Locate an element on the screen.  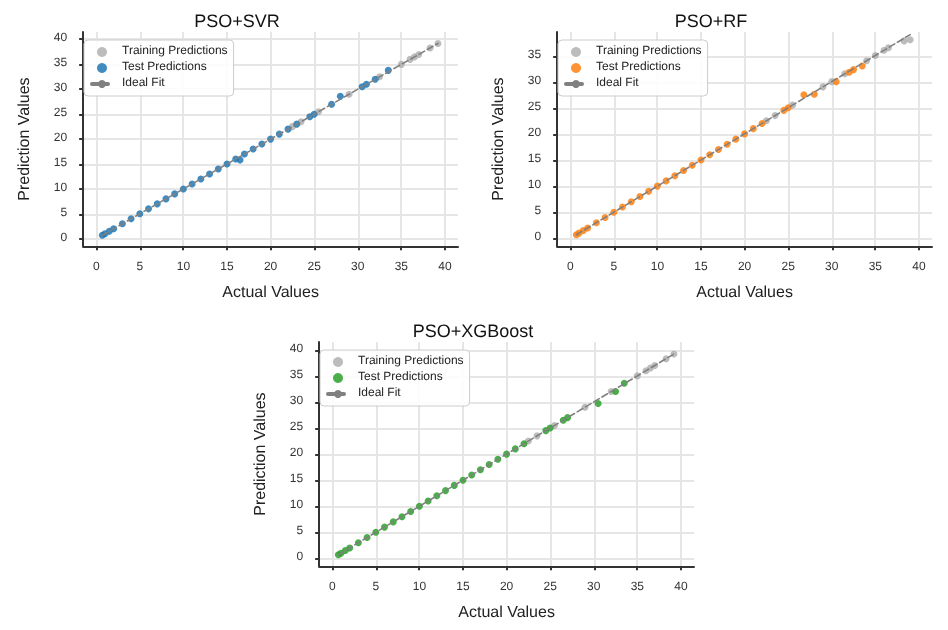
chart-title: PSO+RF is located at coordinates (711, 21).